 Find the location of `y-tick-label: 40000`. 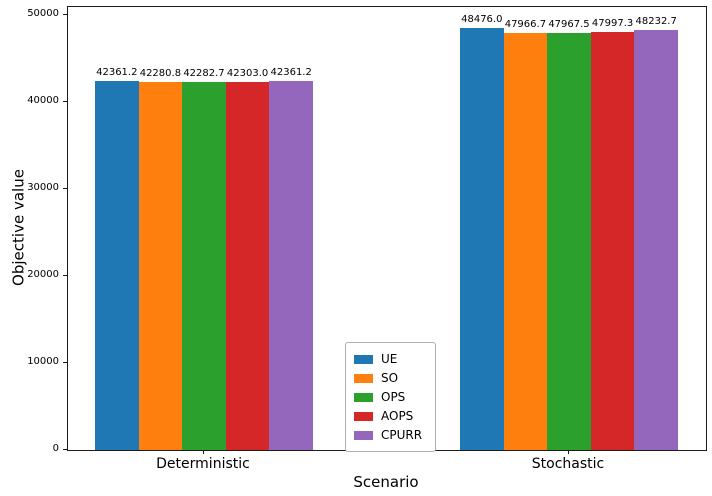

y-tick-label: 40000 is located at coordinates (43, 100).